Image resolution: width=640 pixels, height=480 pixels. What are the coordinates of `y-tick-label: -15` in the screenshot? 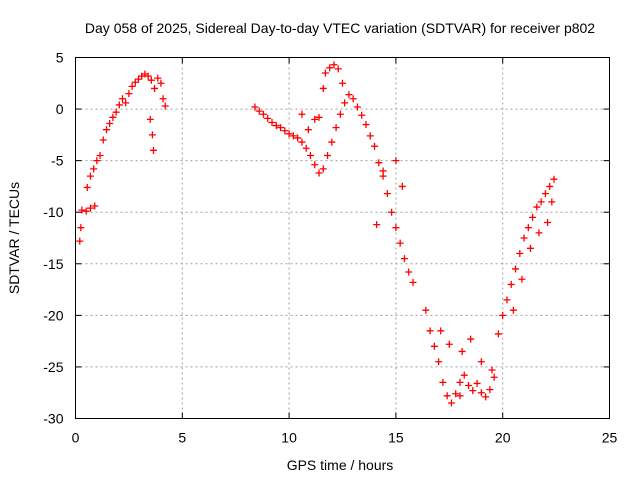 It's located at (53, 264).